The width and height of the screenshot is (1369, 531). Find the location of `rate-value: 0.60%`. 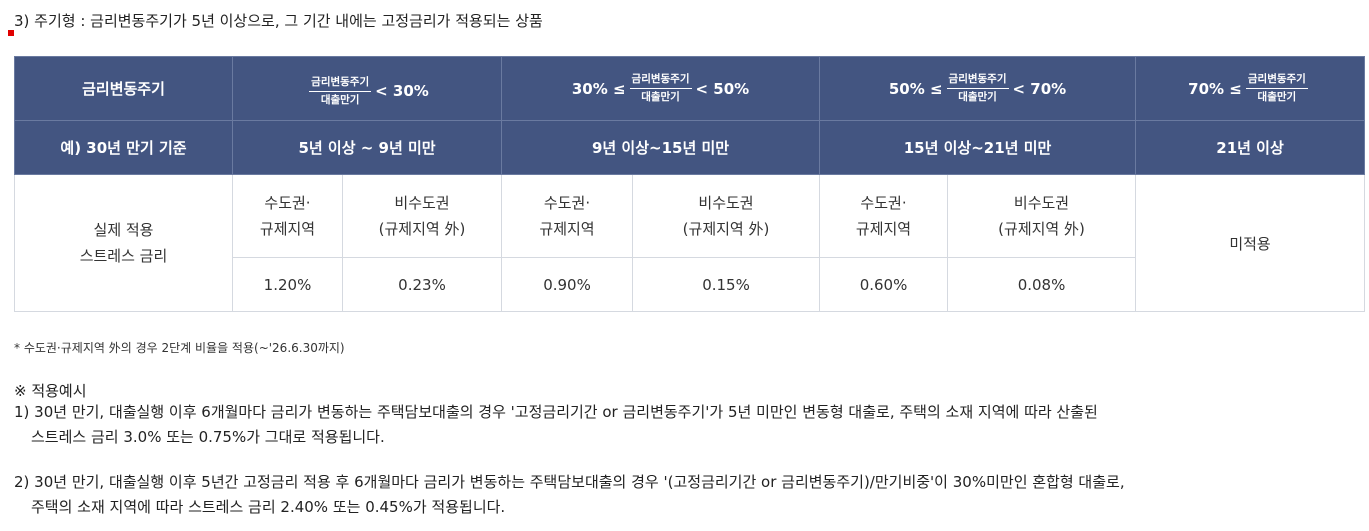

rate-value: 0.60% is located at coordinates (884, 284).